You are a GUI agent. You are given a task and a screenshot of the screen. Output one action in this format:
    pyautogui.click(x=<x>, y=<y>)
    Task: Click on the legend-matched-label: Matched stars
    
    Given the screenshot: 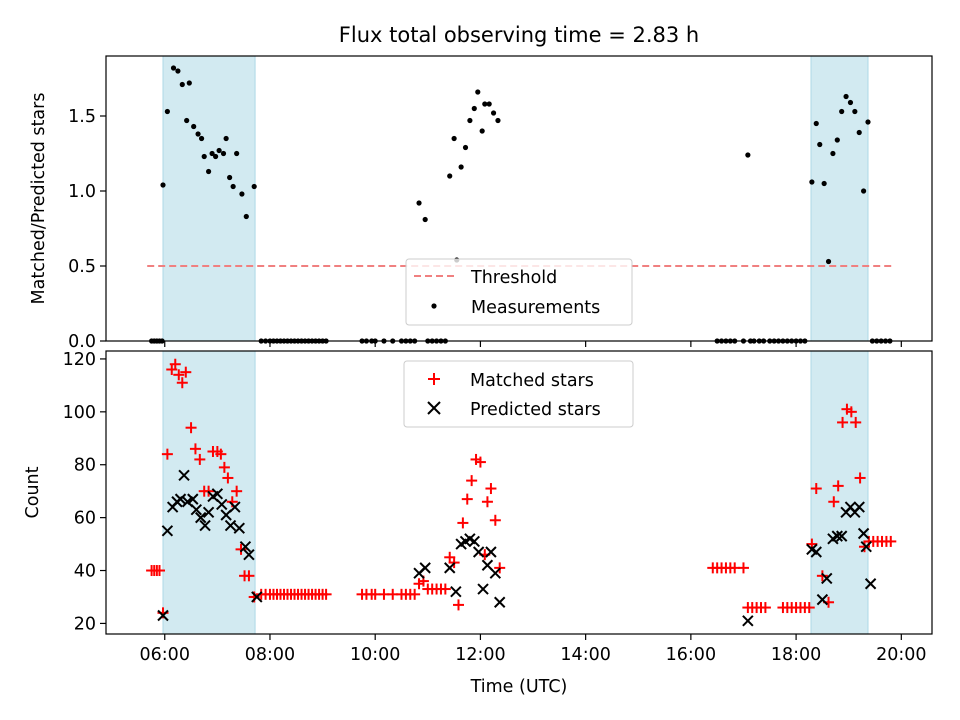 What is the action you would take?
    pyautogui.click(x=532, y=381)
    